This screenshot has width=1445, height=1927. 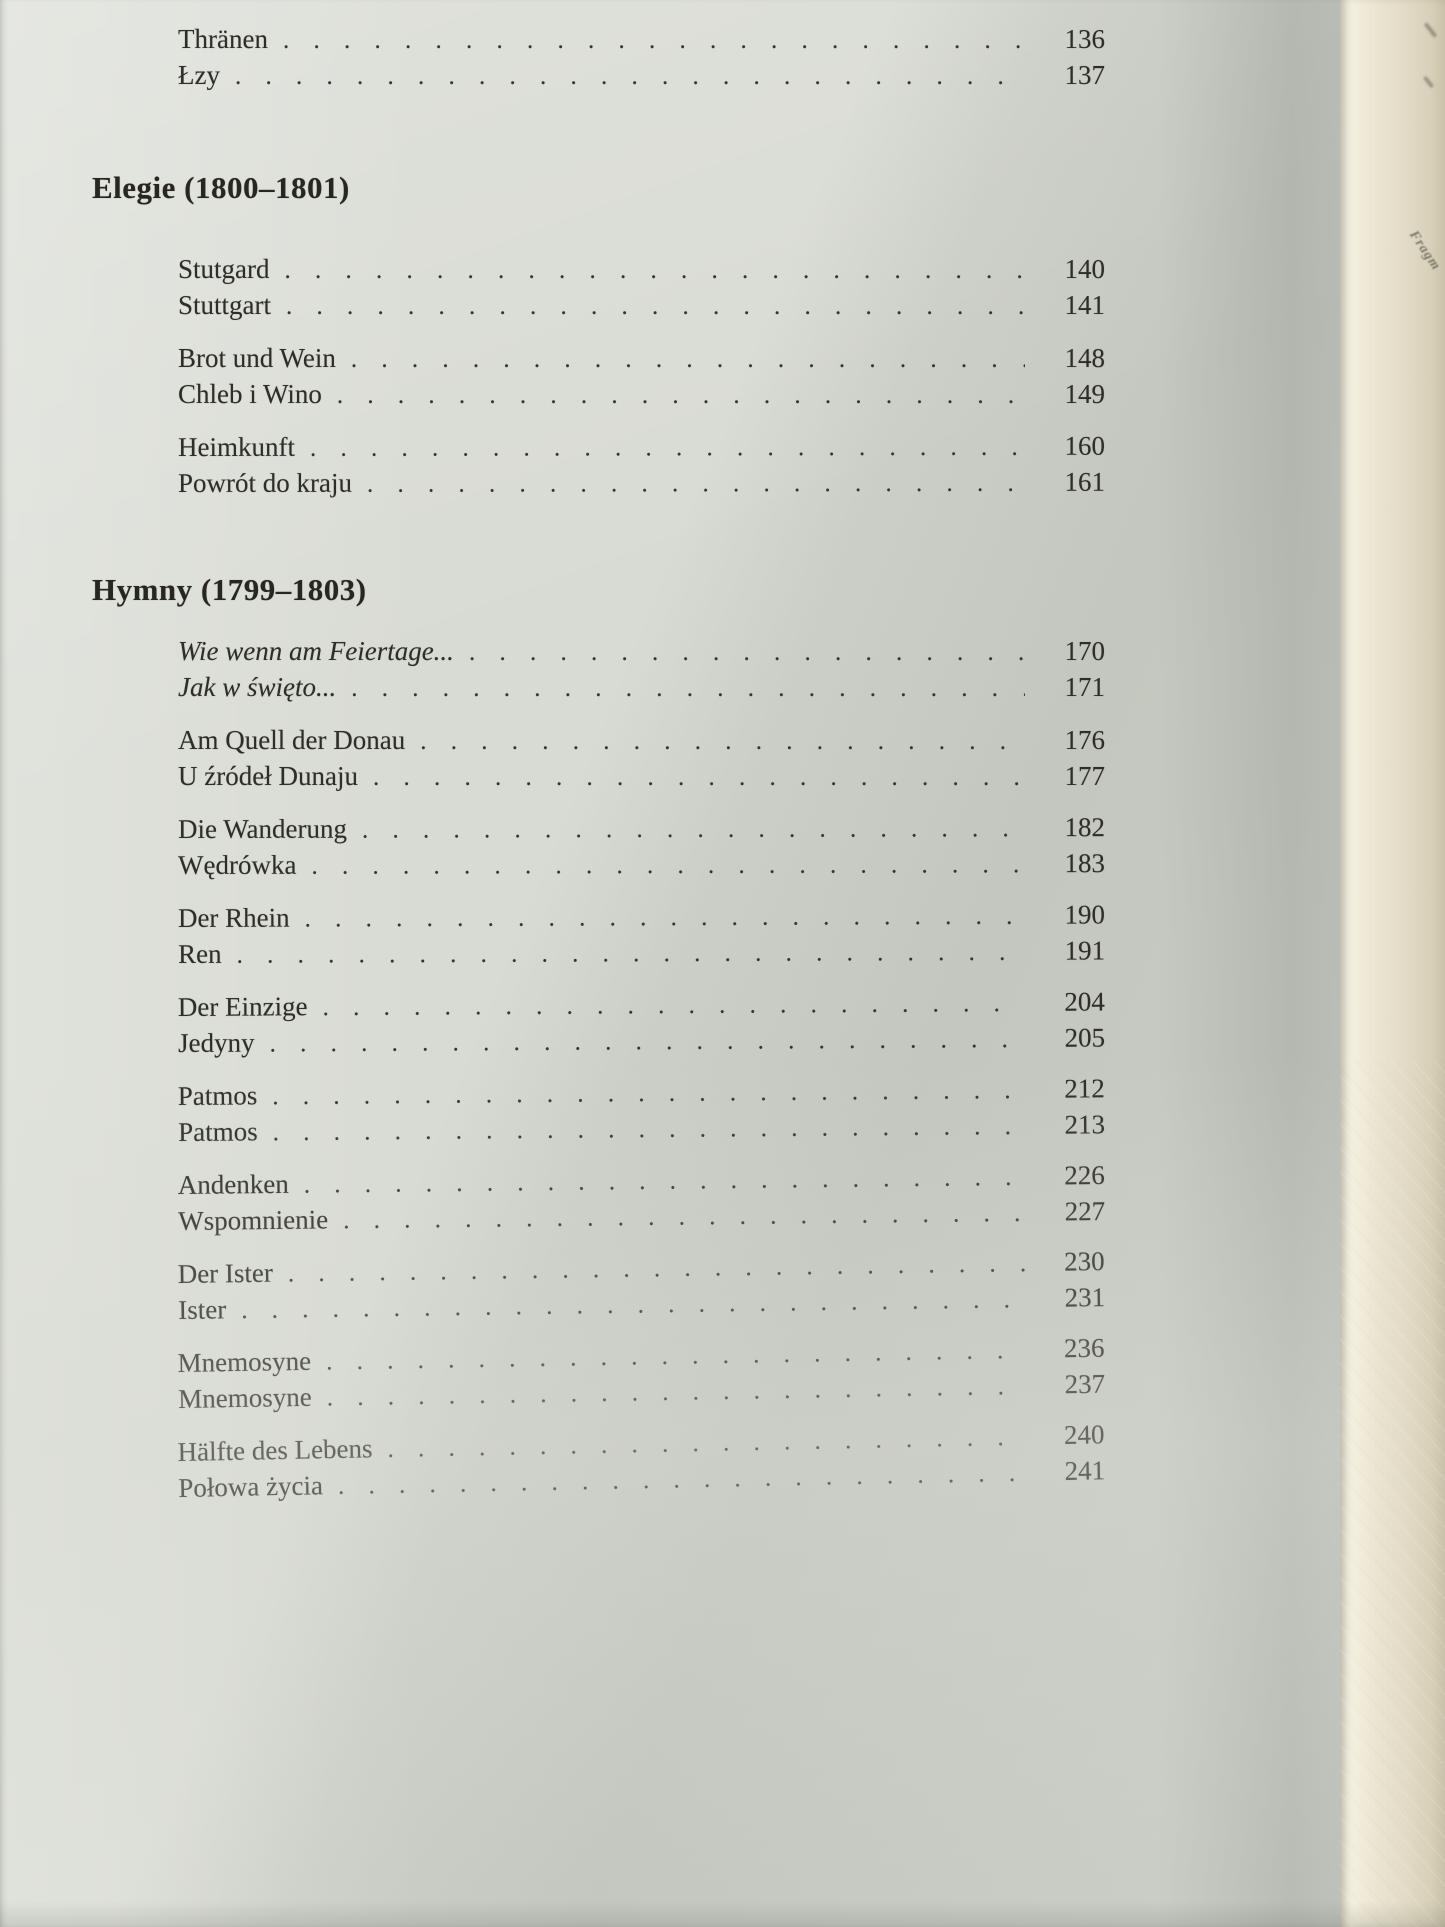 I want to click on toc-row: Ren 191, so click(x=641, y=955).